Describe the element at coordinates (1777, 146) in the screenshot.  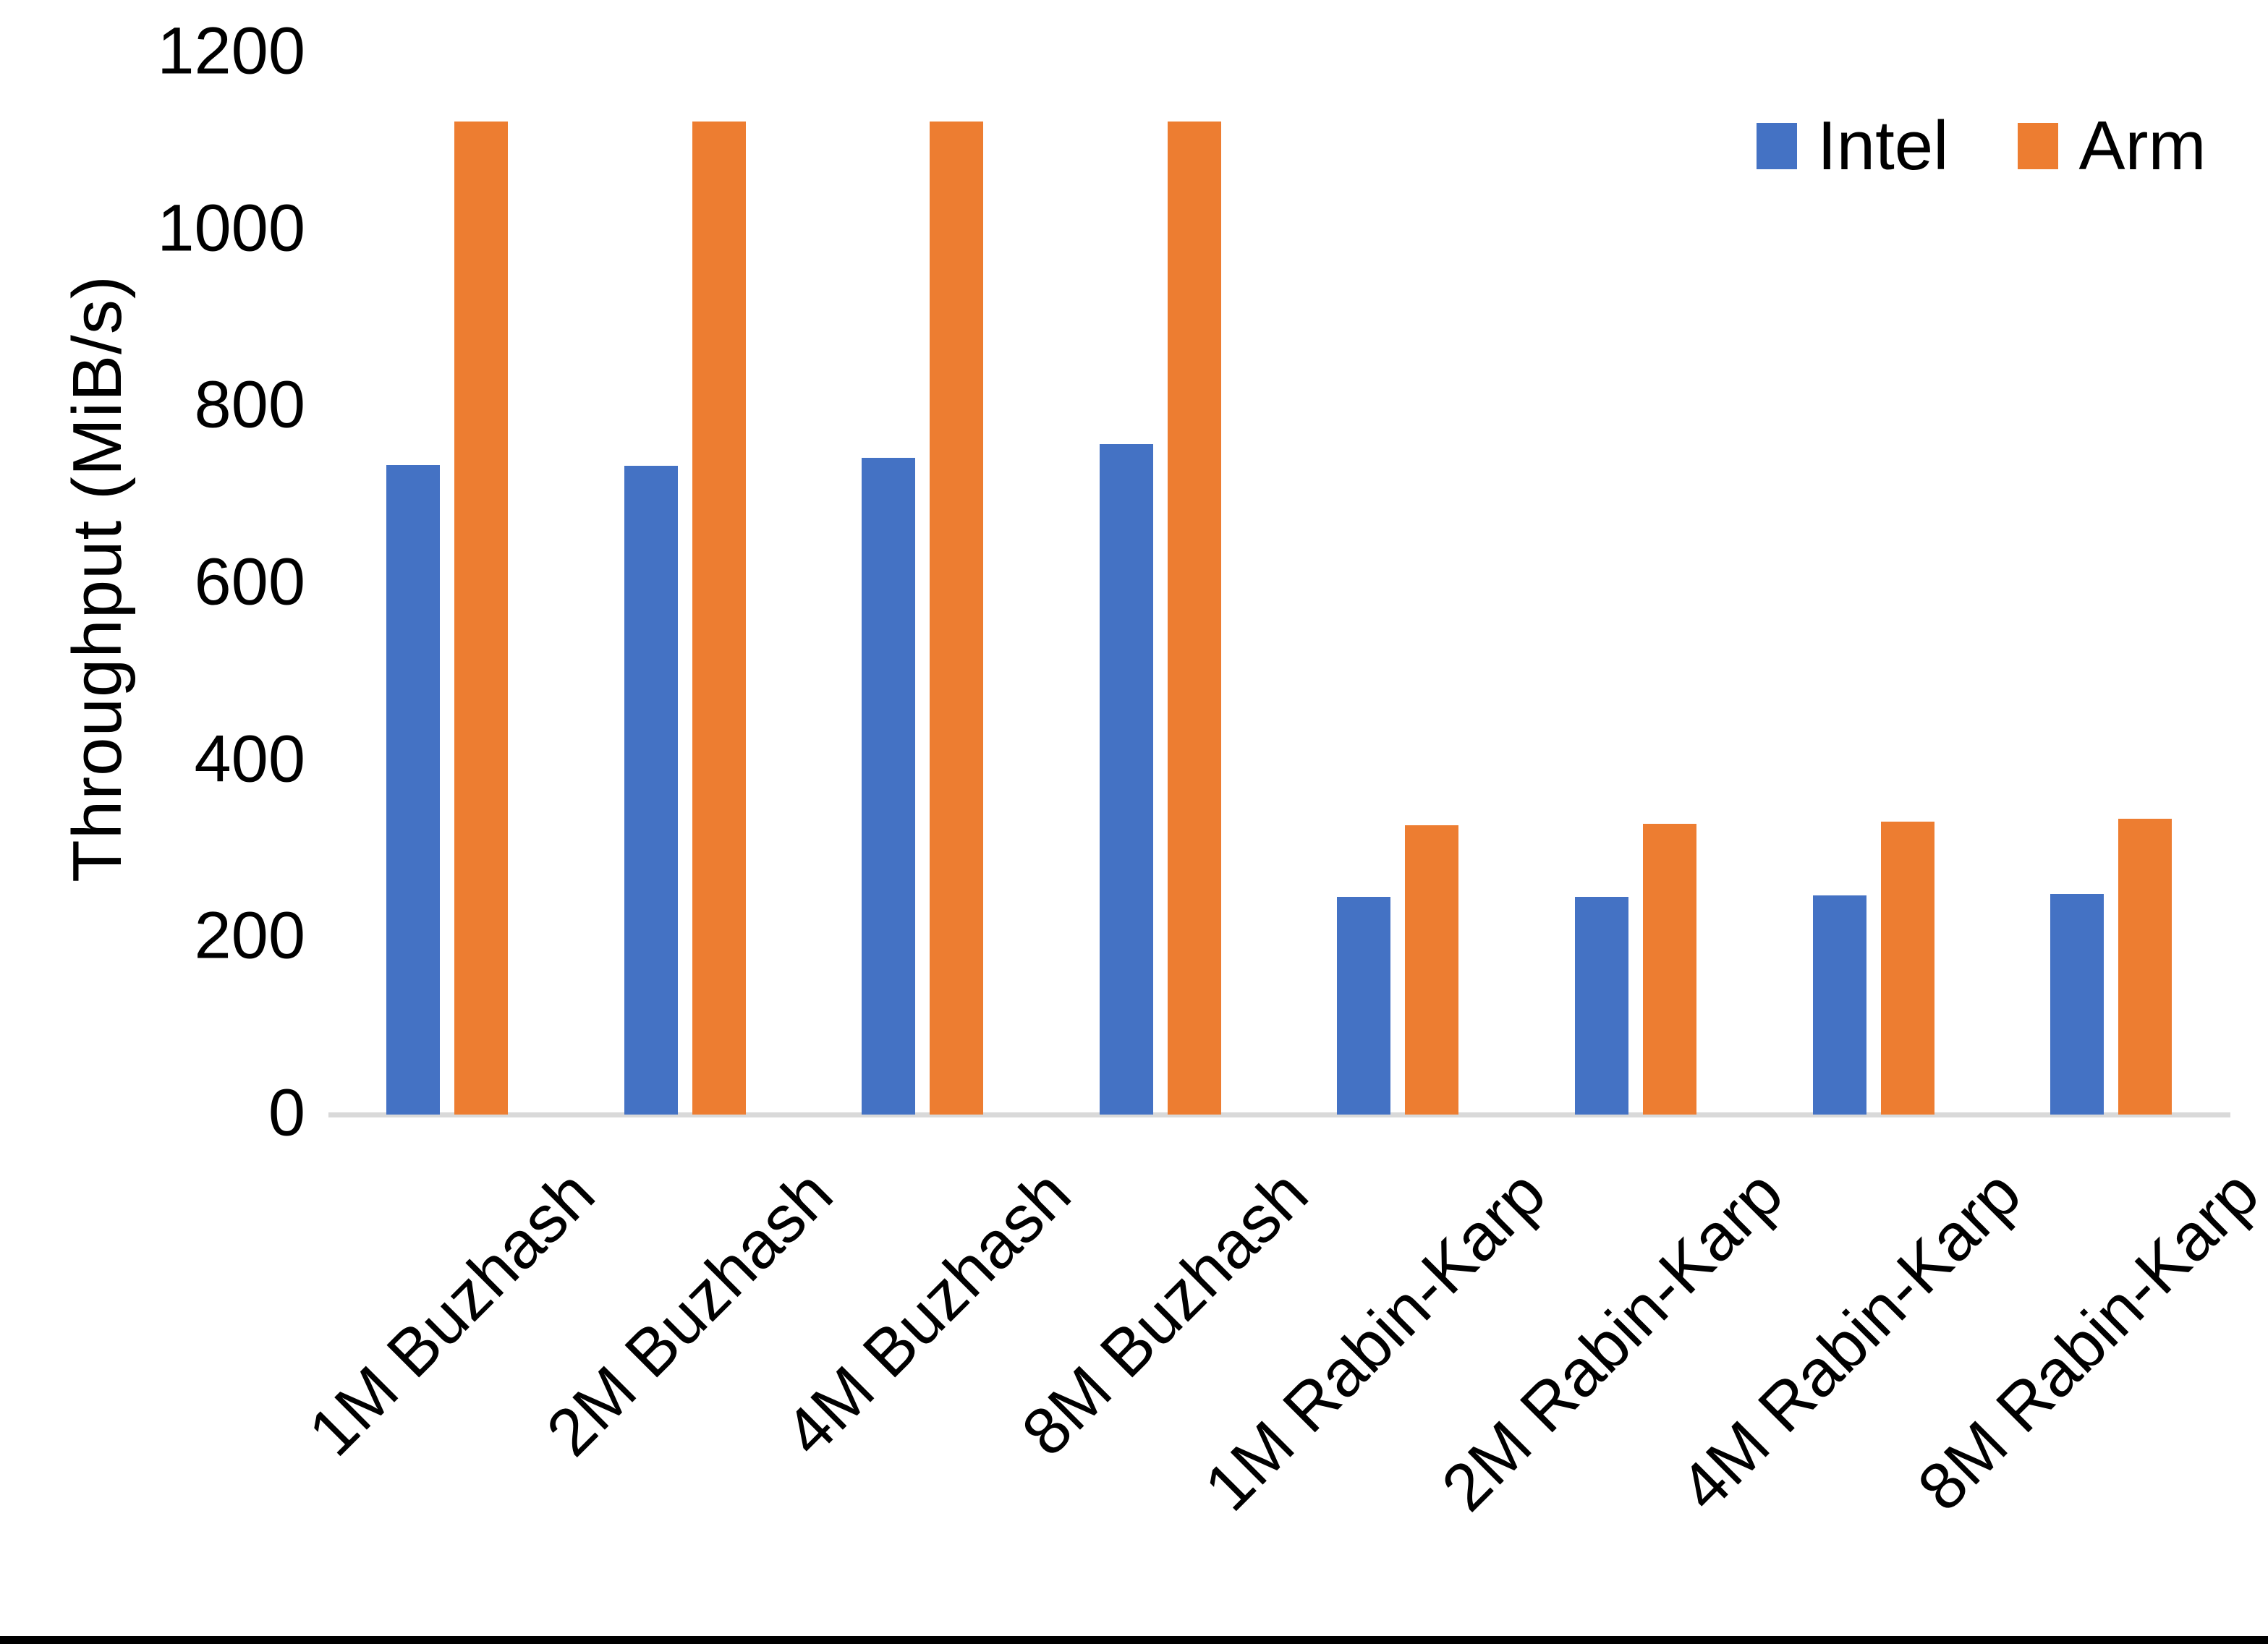
I see `legend-swatch-intel-icon` at that location.